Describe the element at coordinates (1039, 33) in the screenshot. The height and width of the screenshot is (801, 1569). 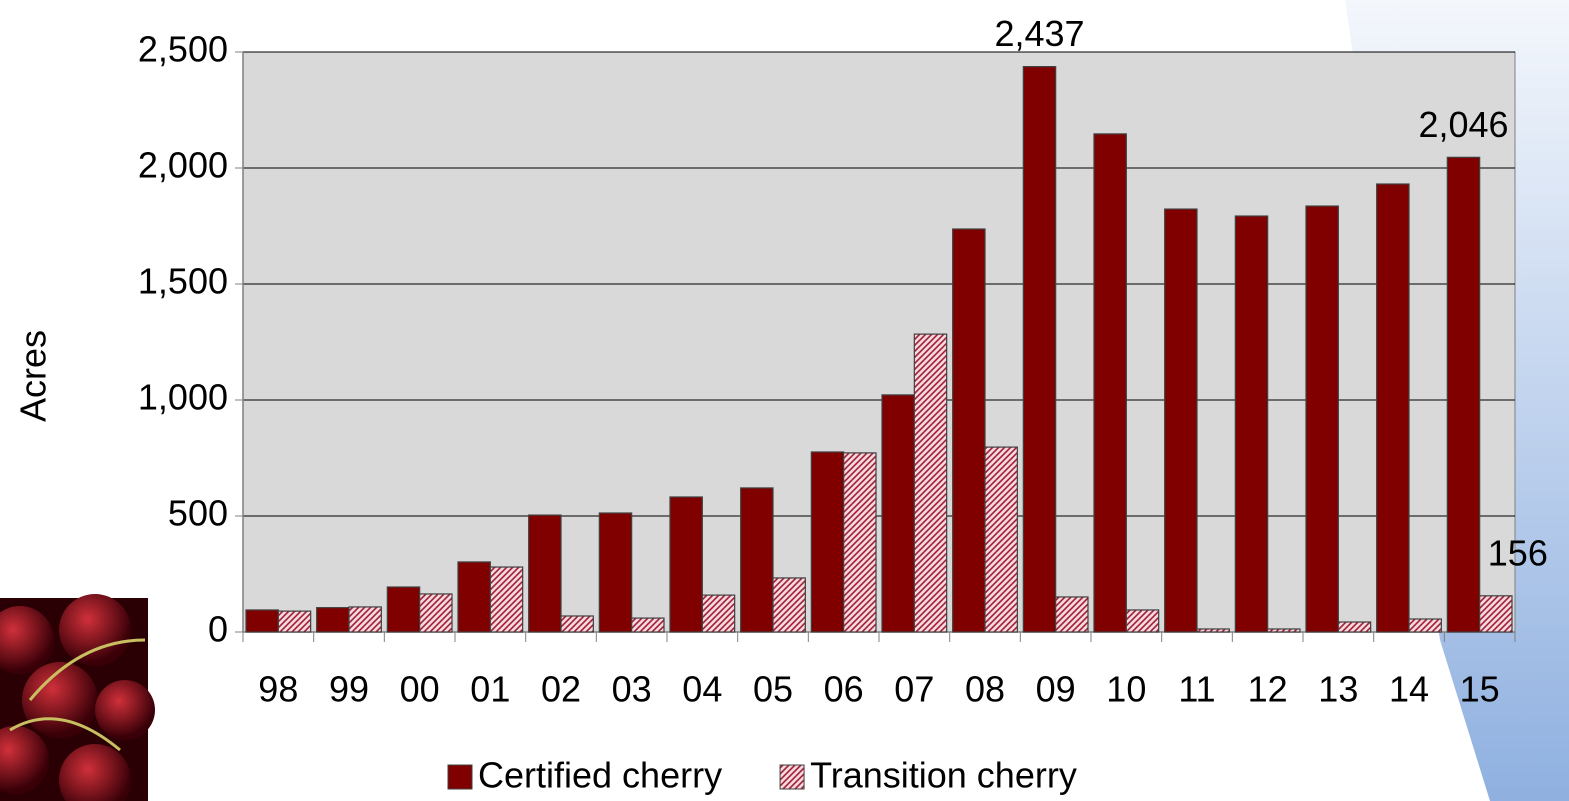
I see `data-label: 2,437` at that location.